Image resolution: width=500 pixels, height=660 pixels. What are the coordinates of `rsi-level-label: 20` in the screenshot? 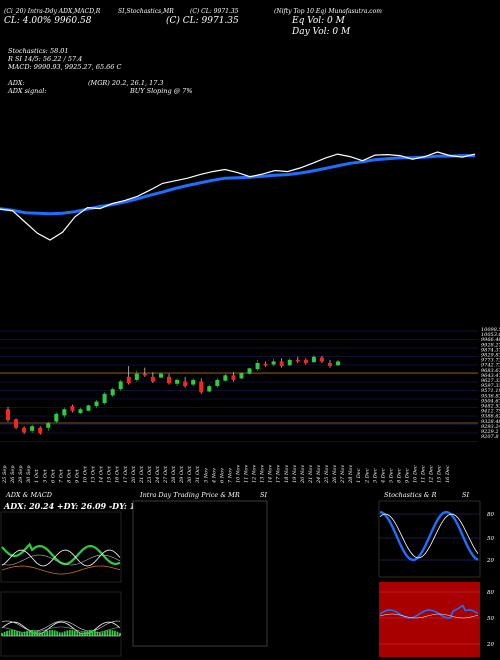 It's located at (490, 645).